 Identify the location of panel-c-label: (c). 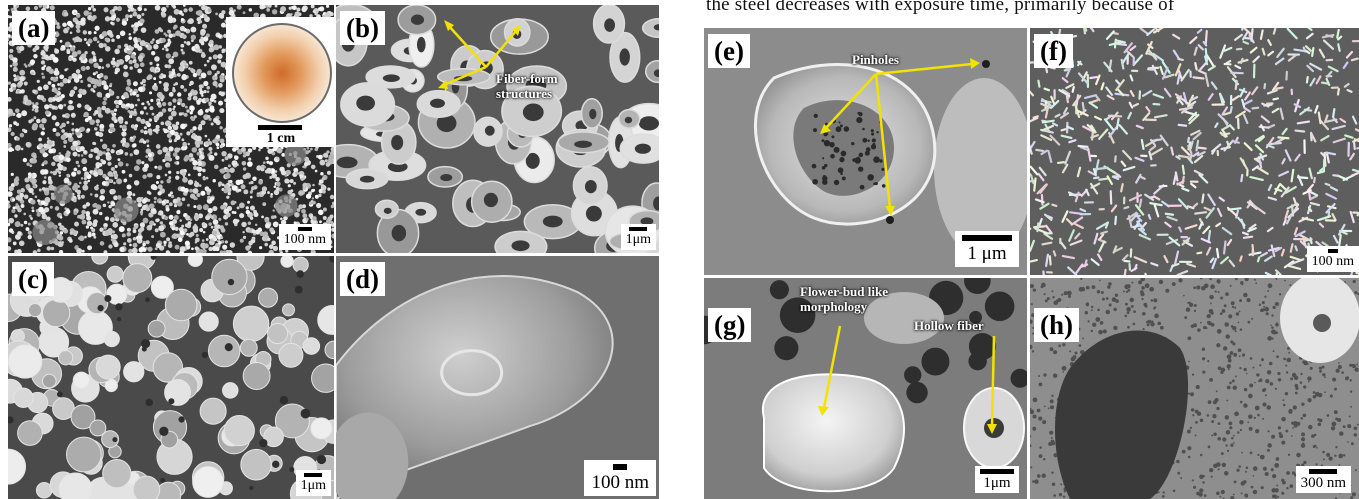
(33, 279).